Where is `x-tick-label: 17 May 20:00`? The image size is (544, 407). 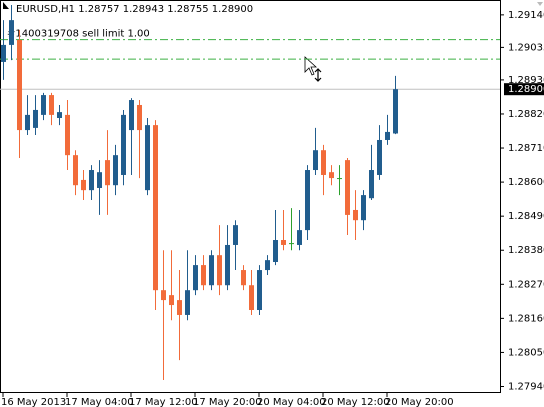 x-tick-label: 17 May 20:00 is located at coordinates (227, 402).